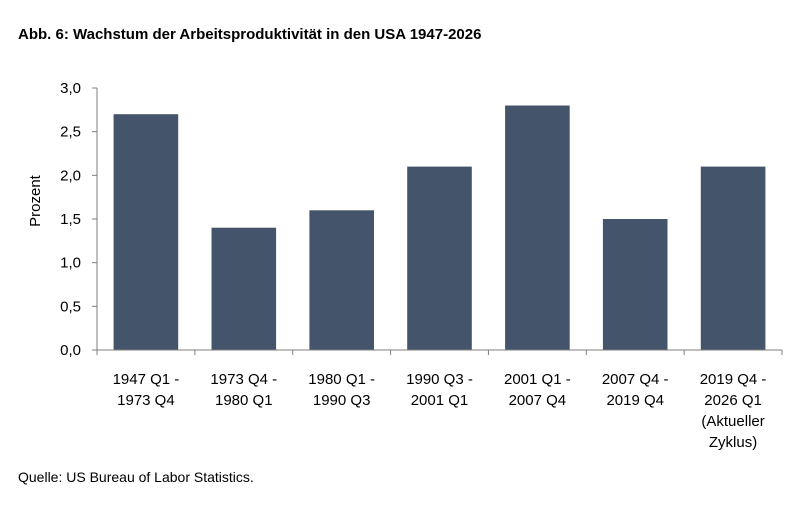 The width and height of the screenshot is (791, 509). What do you see at coordinates (70, 263) in the screenshot?
I see `y-tick-label: 1,0` at bounding box center [70, 263].